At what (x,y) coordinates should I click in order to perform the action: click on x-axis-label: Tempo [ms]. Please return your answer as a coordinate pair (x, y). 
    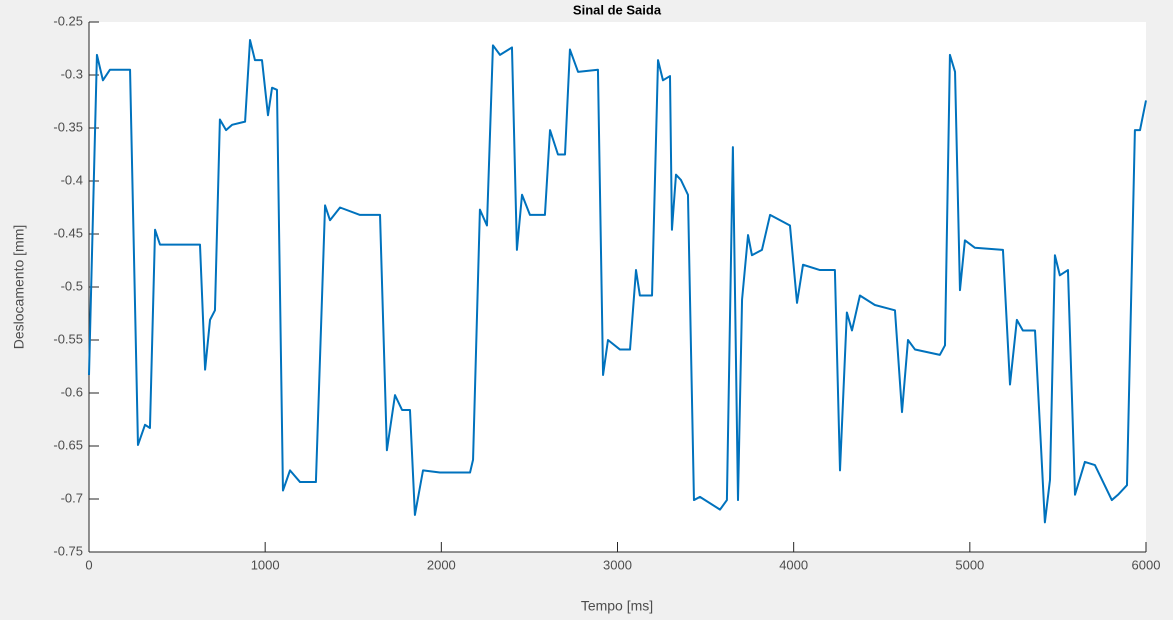
    Looking at the image, I should click on (617, 606).